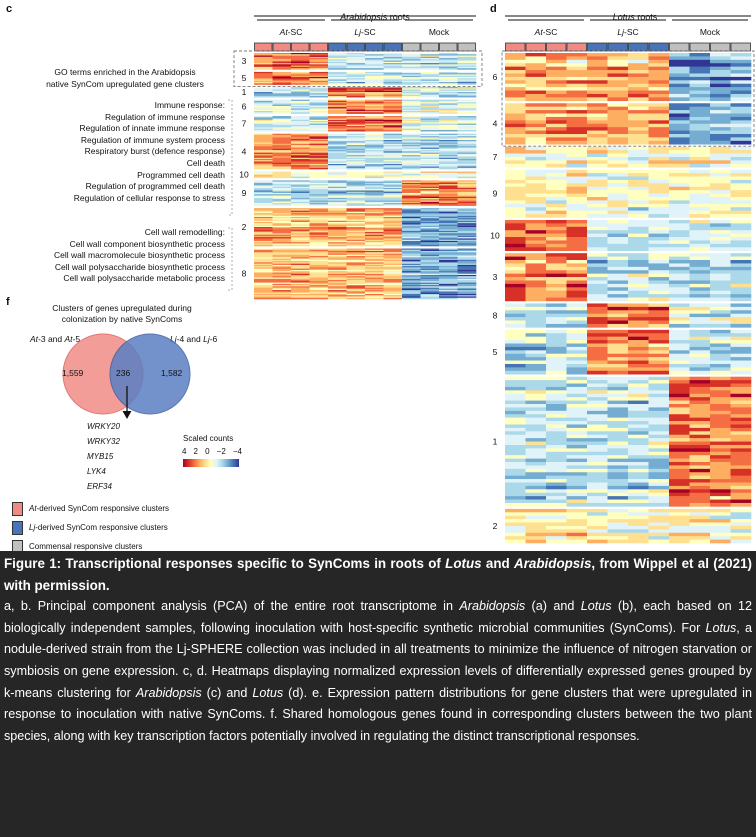 The image size is (756, 837). I want to click on tf-gene: LYK4, so click(96, 471).